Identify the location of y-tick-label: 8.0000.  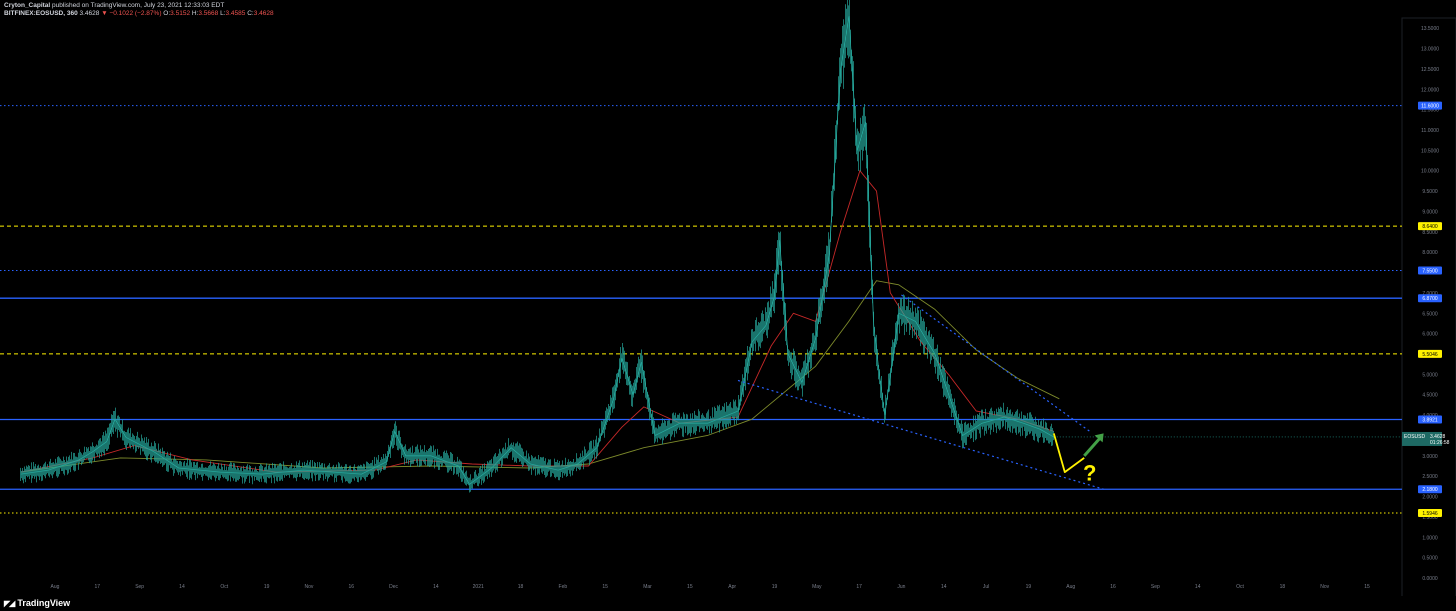
(1430, 253).